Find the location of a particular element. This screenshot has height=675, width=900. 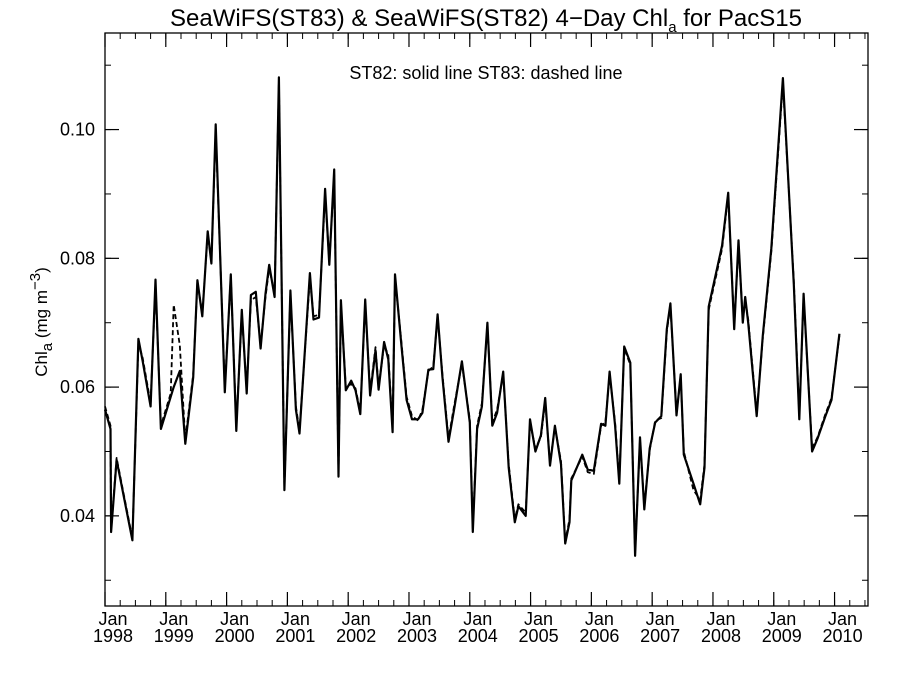

y-tick-label: 0.06 is located at coordinates (77, 387).